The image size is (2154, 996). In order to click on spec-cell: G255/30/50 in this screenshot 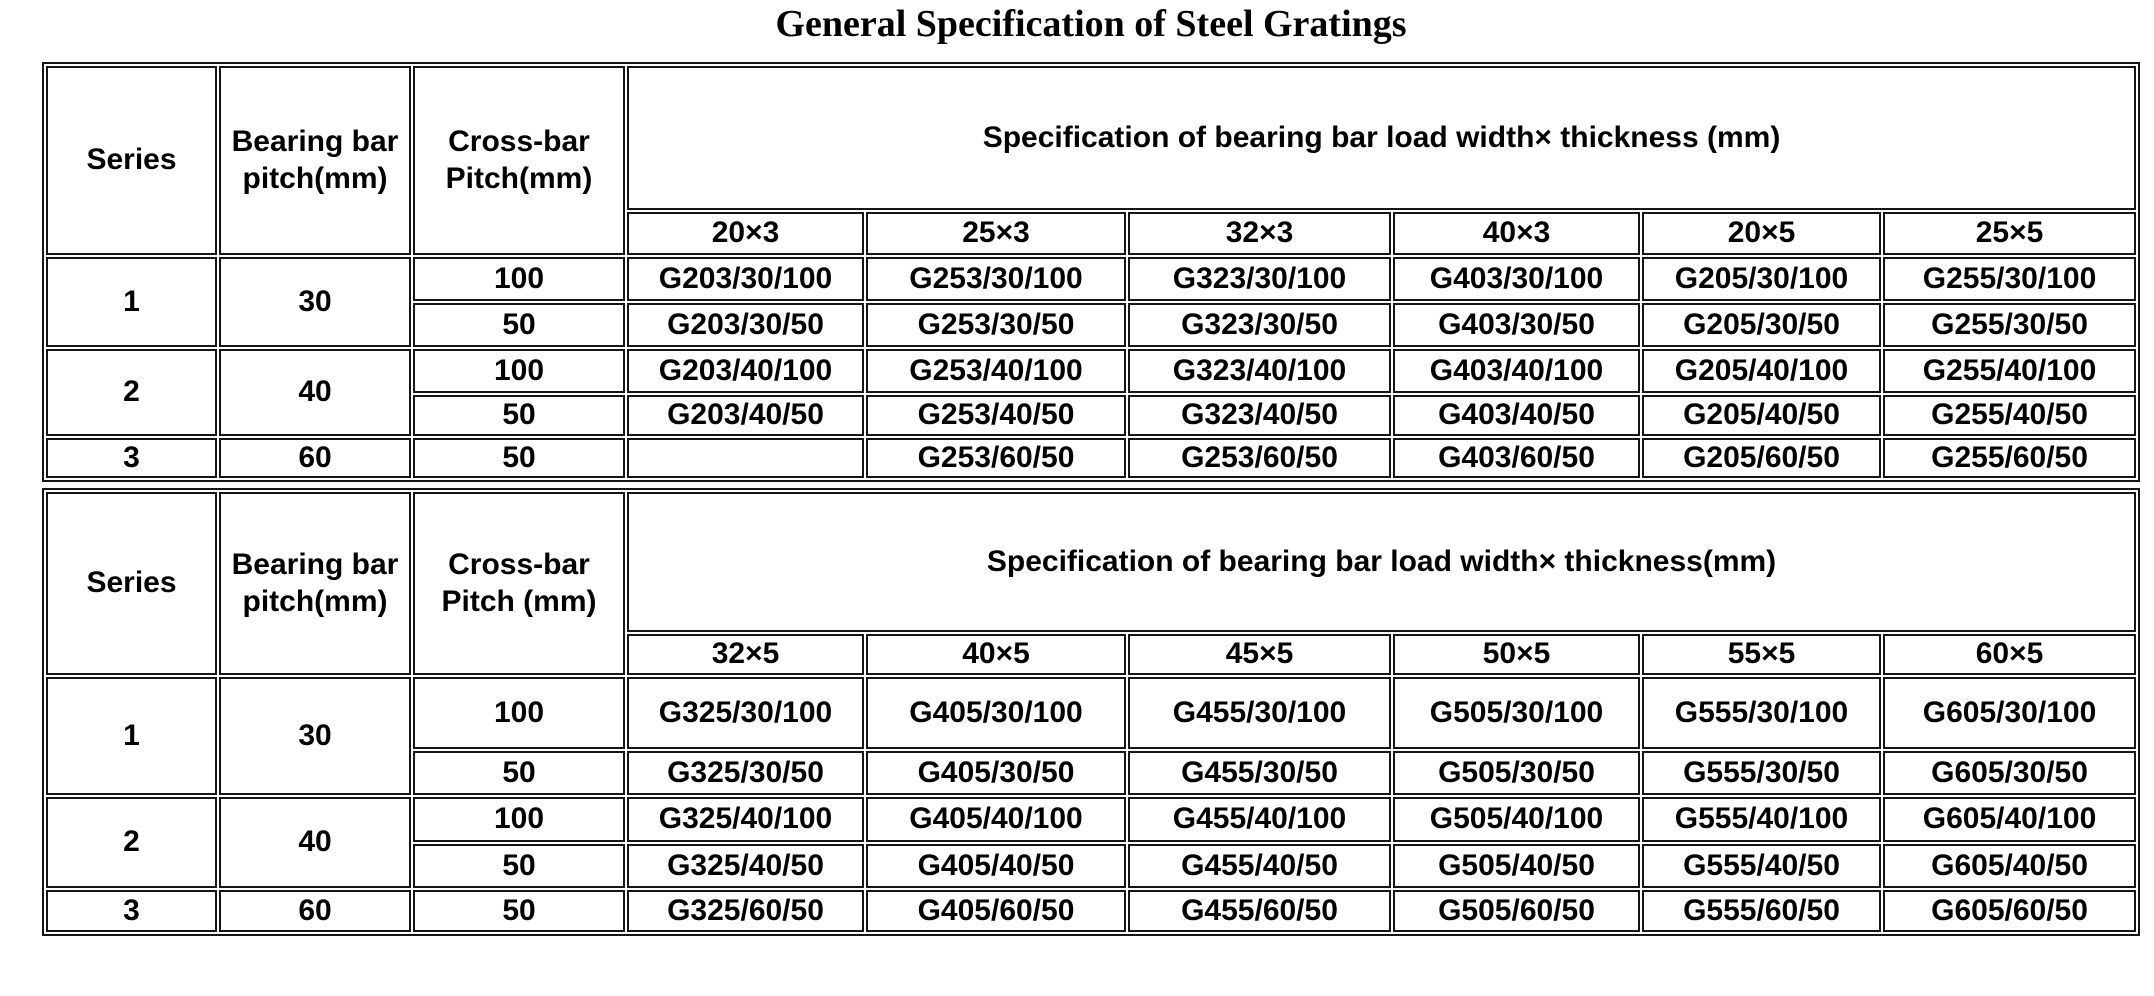, I will do `click(2010, 325)`.